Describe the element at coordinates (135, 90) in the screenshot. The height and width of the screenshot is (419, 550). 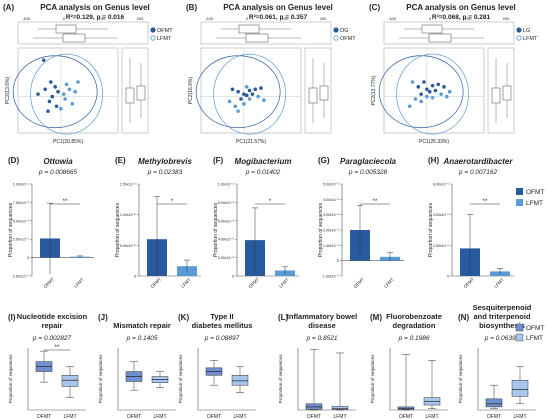
I see `side-boxplot-frame` at that location.